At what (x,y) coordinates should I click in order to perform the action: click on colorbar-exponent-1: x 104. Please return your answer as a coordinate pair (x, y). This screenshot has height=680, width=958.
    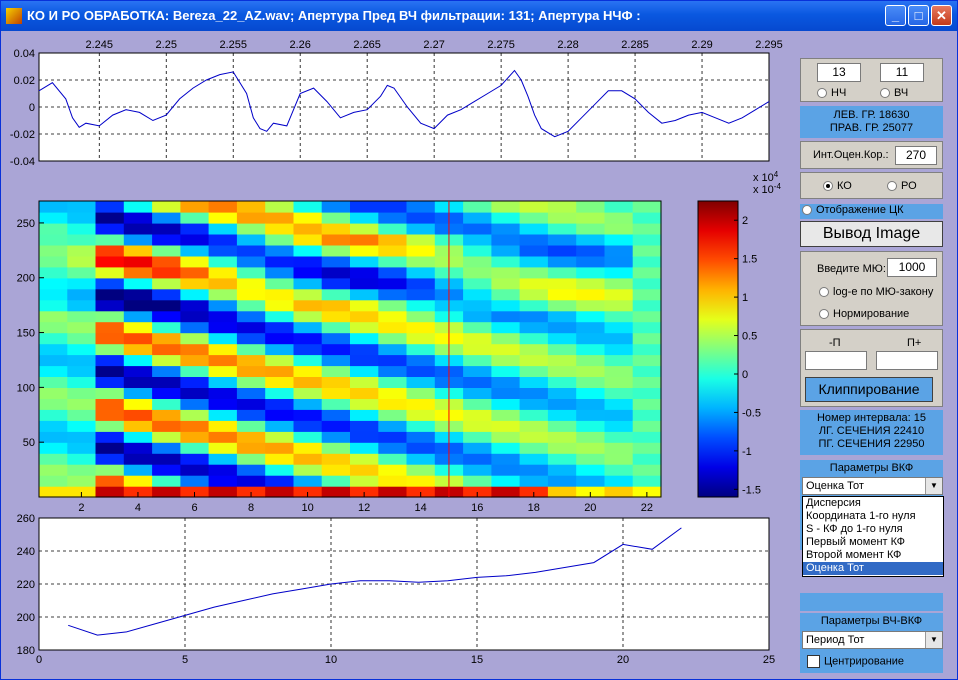
    Looking at the image, I should click on (766, 177).